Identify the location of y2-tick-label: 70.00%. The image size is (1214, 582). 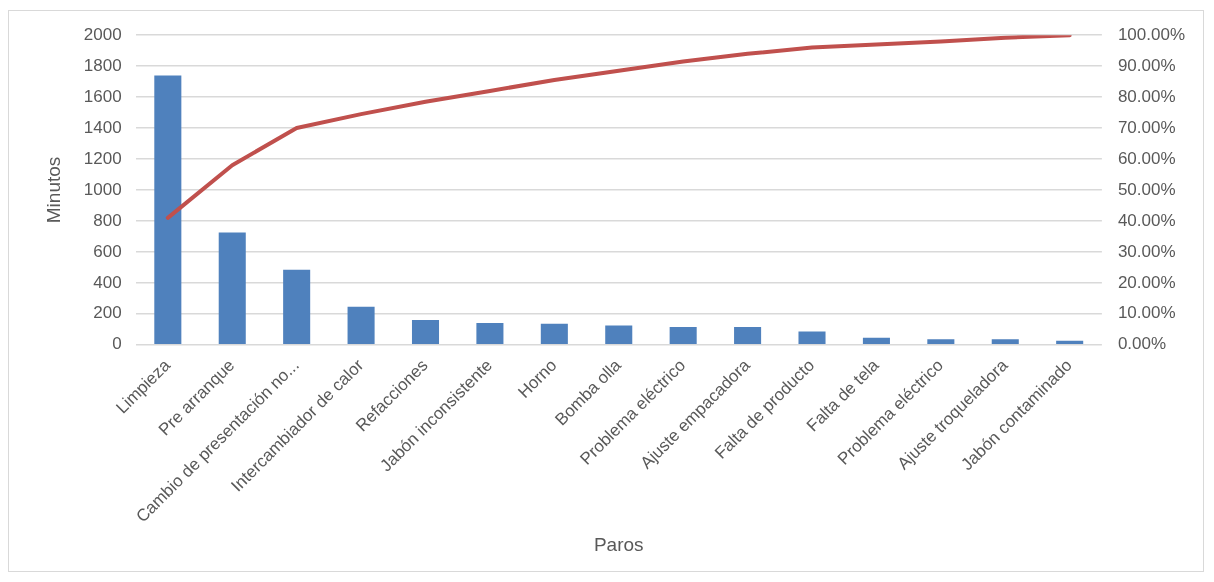
(1146, 127).